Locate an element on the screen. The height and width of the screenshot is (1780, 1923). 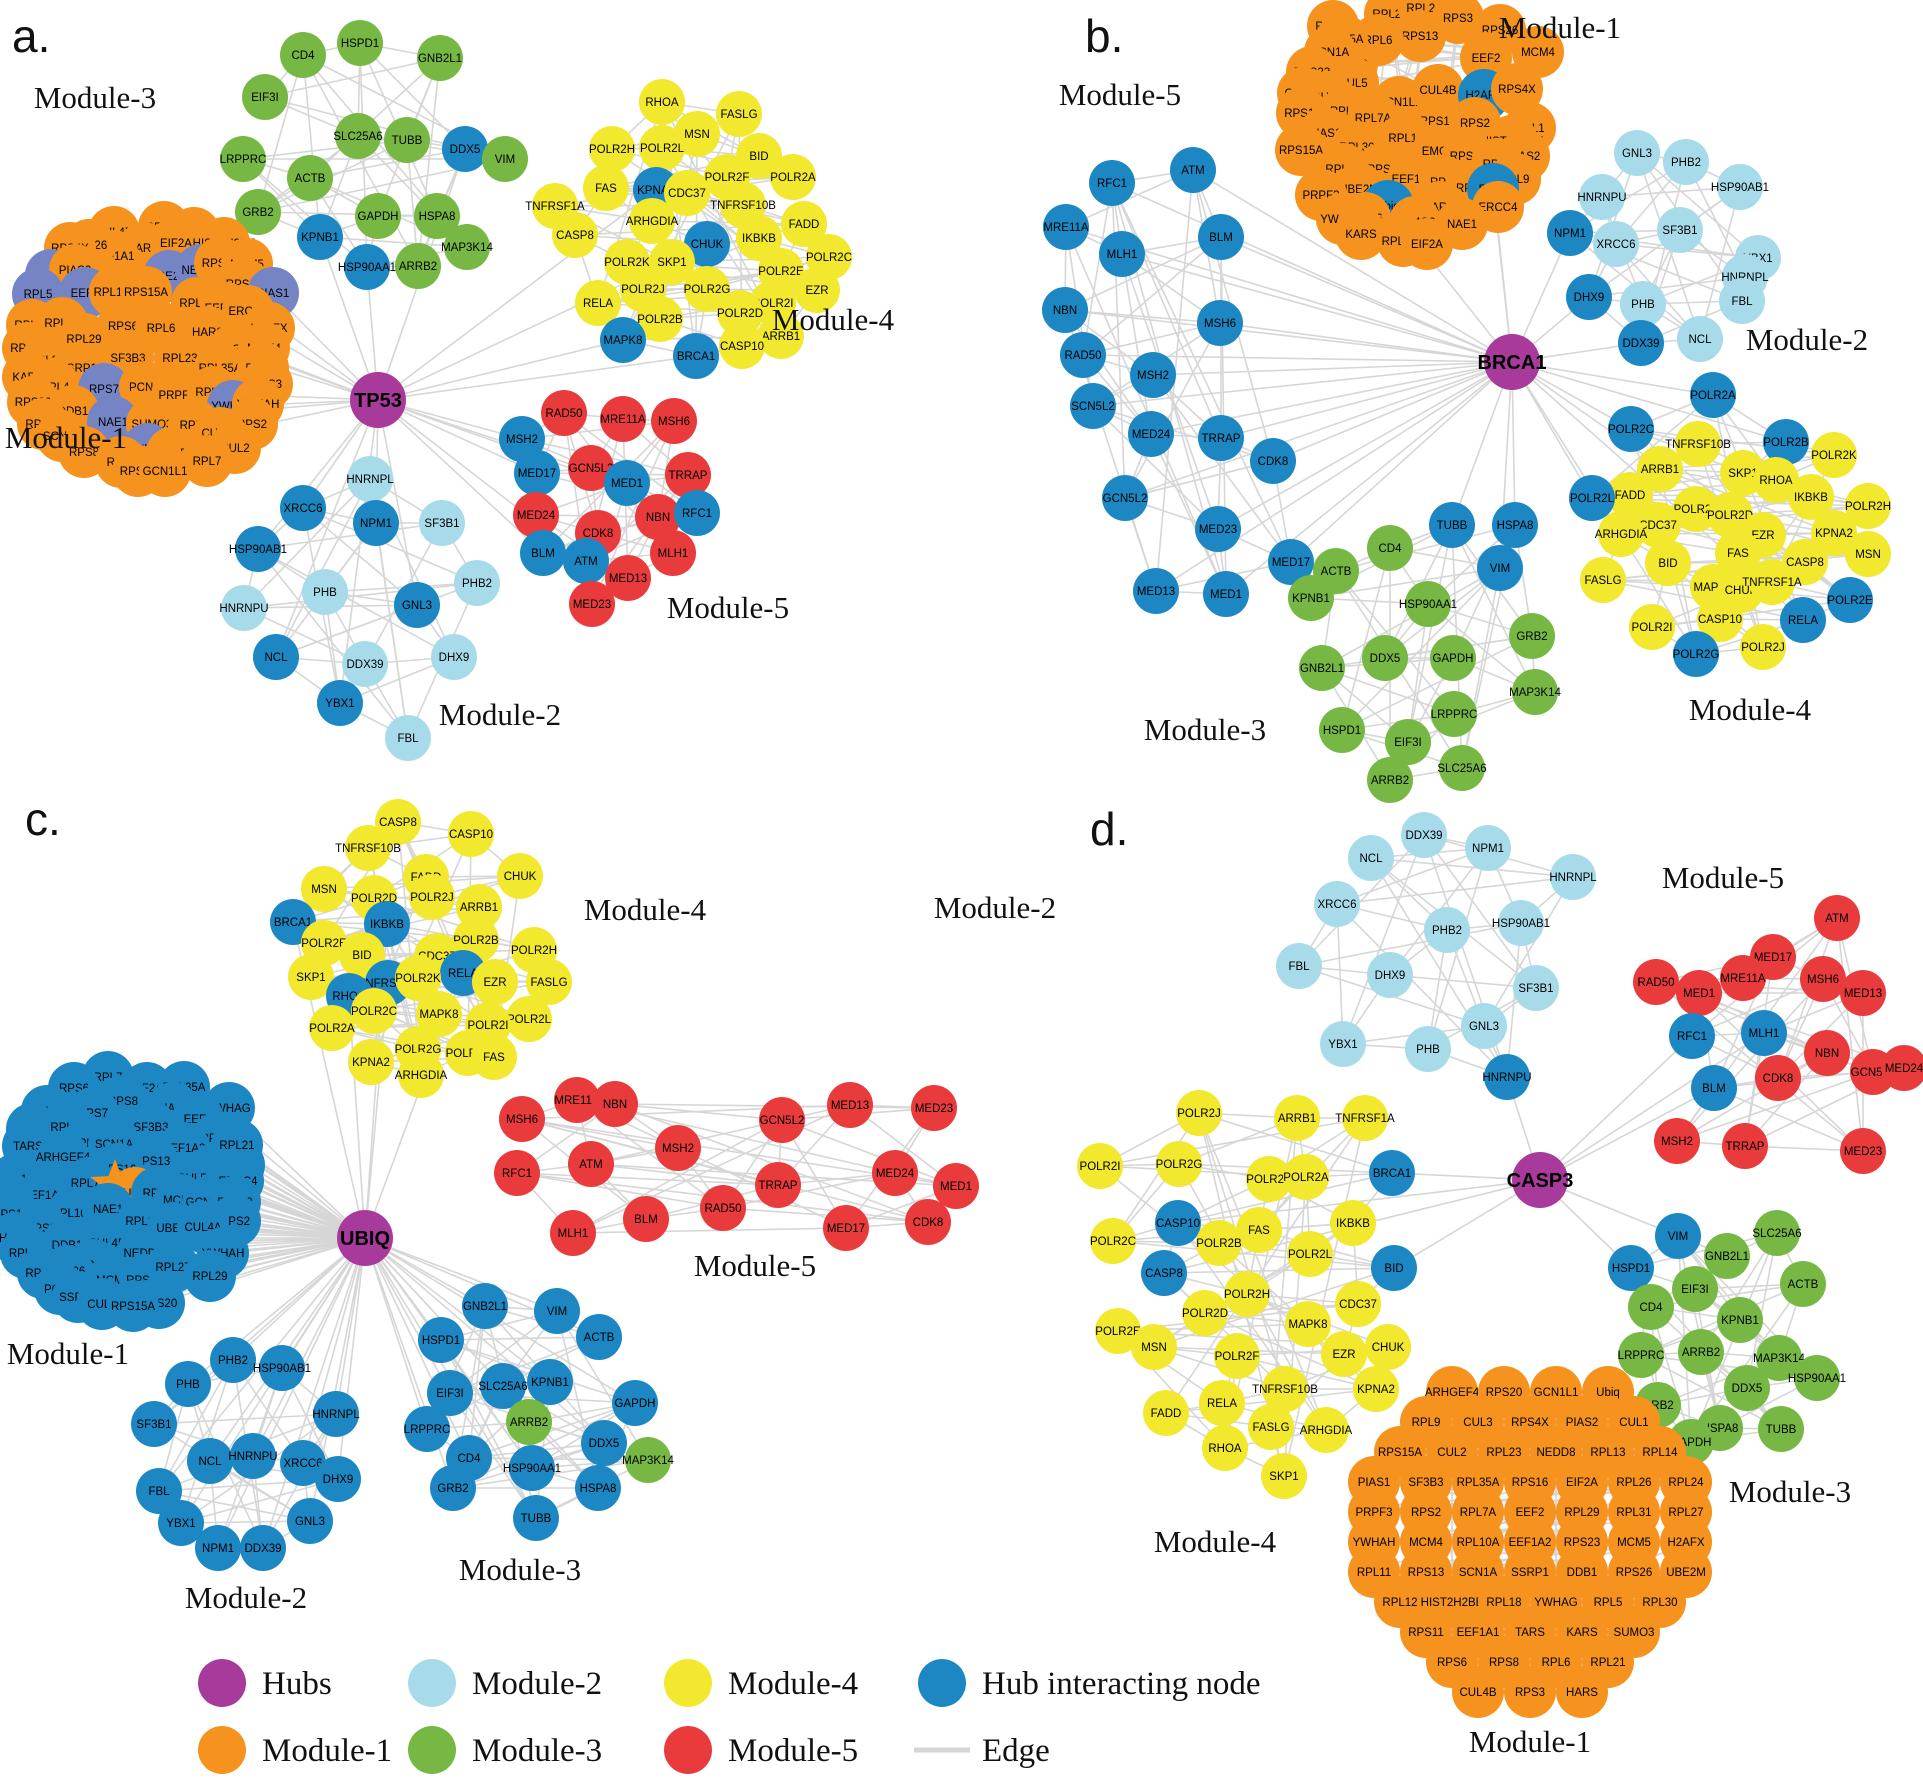
hub-node is located at coordinates (365, 1238).